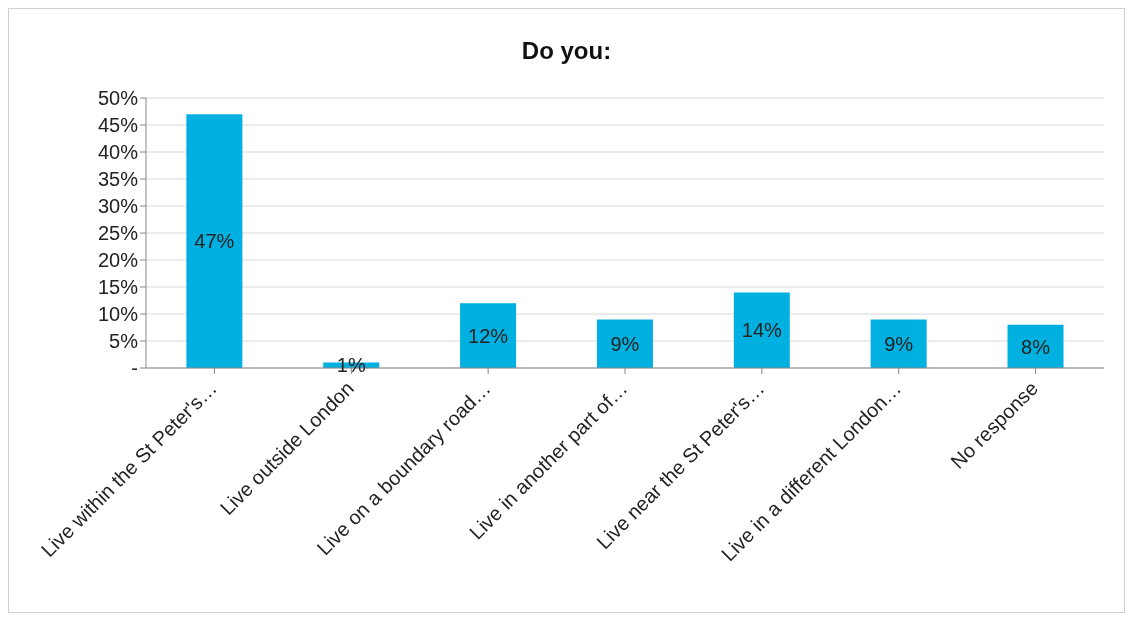  Describe the element at coordinates (134, 368) in the screenshot. I see `y-tick-label: -` at that location.